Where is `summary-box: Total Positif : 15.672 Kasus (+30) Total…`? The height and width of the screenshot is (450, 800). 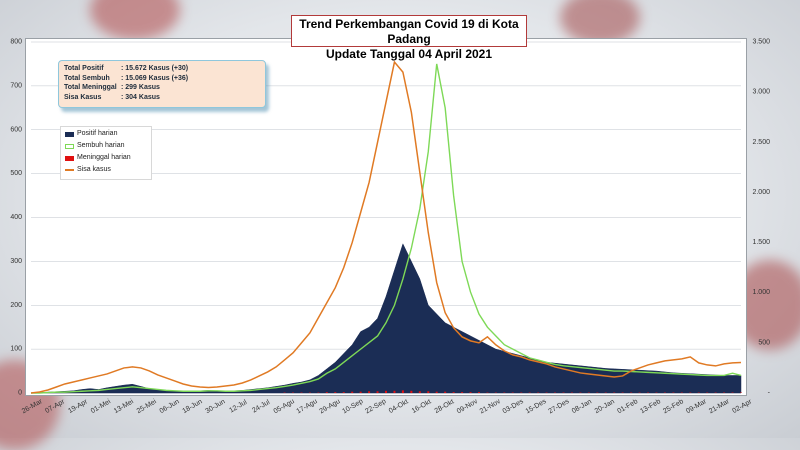 summary-box: Total Positif : 15.672 Kasus (+30) Total… is located at coordinates (162, 84).